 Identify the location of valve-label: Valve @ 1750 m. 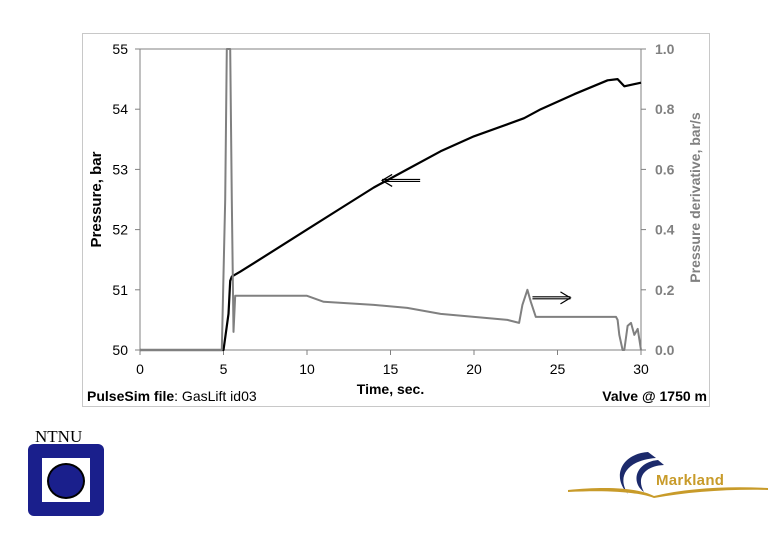
(654, 396).